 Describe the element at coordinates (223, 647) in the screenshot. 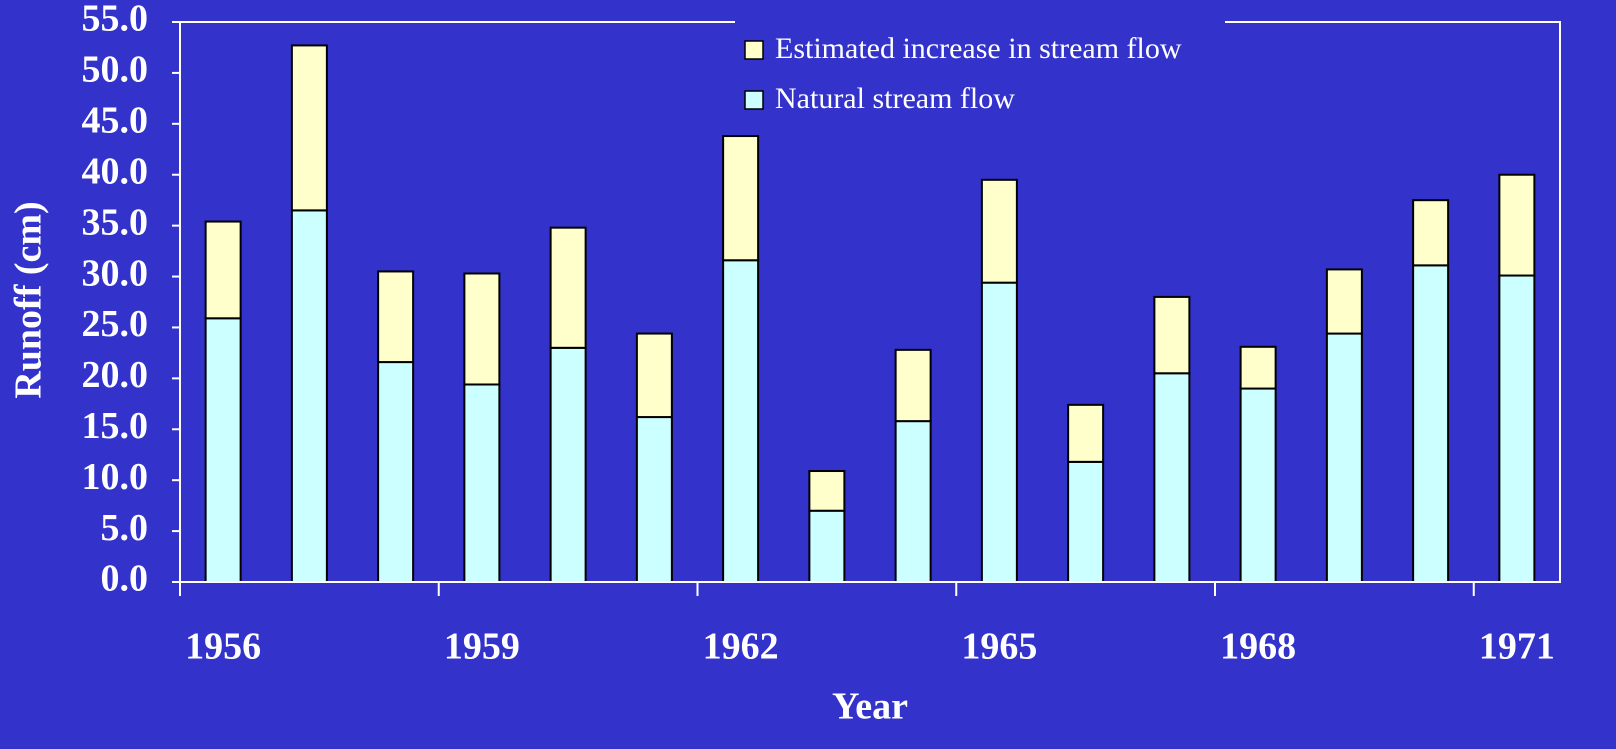

I see `x-tick-label: 1956` at that location.